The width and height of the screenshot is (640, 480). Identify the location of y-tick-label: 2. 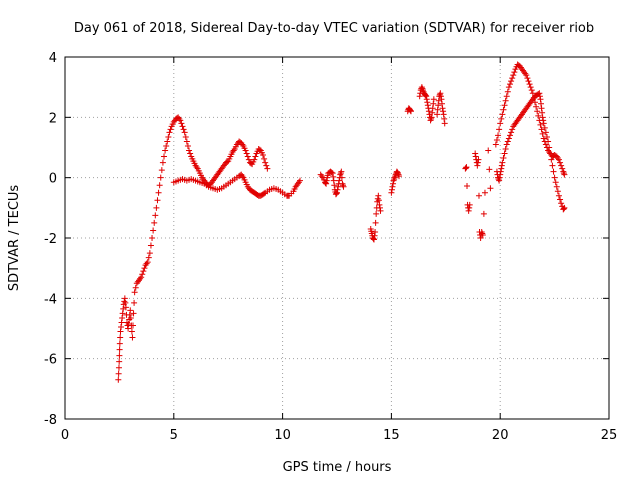
(53, 118).